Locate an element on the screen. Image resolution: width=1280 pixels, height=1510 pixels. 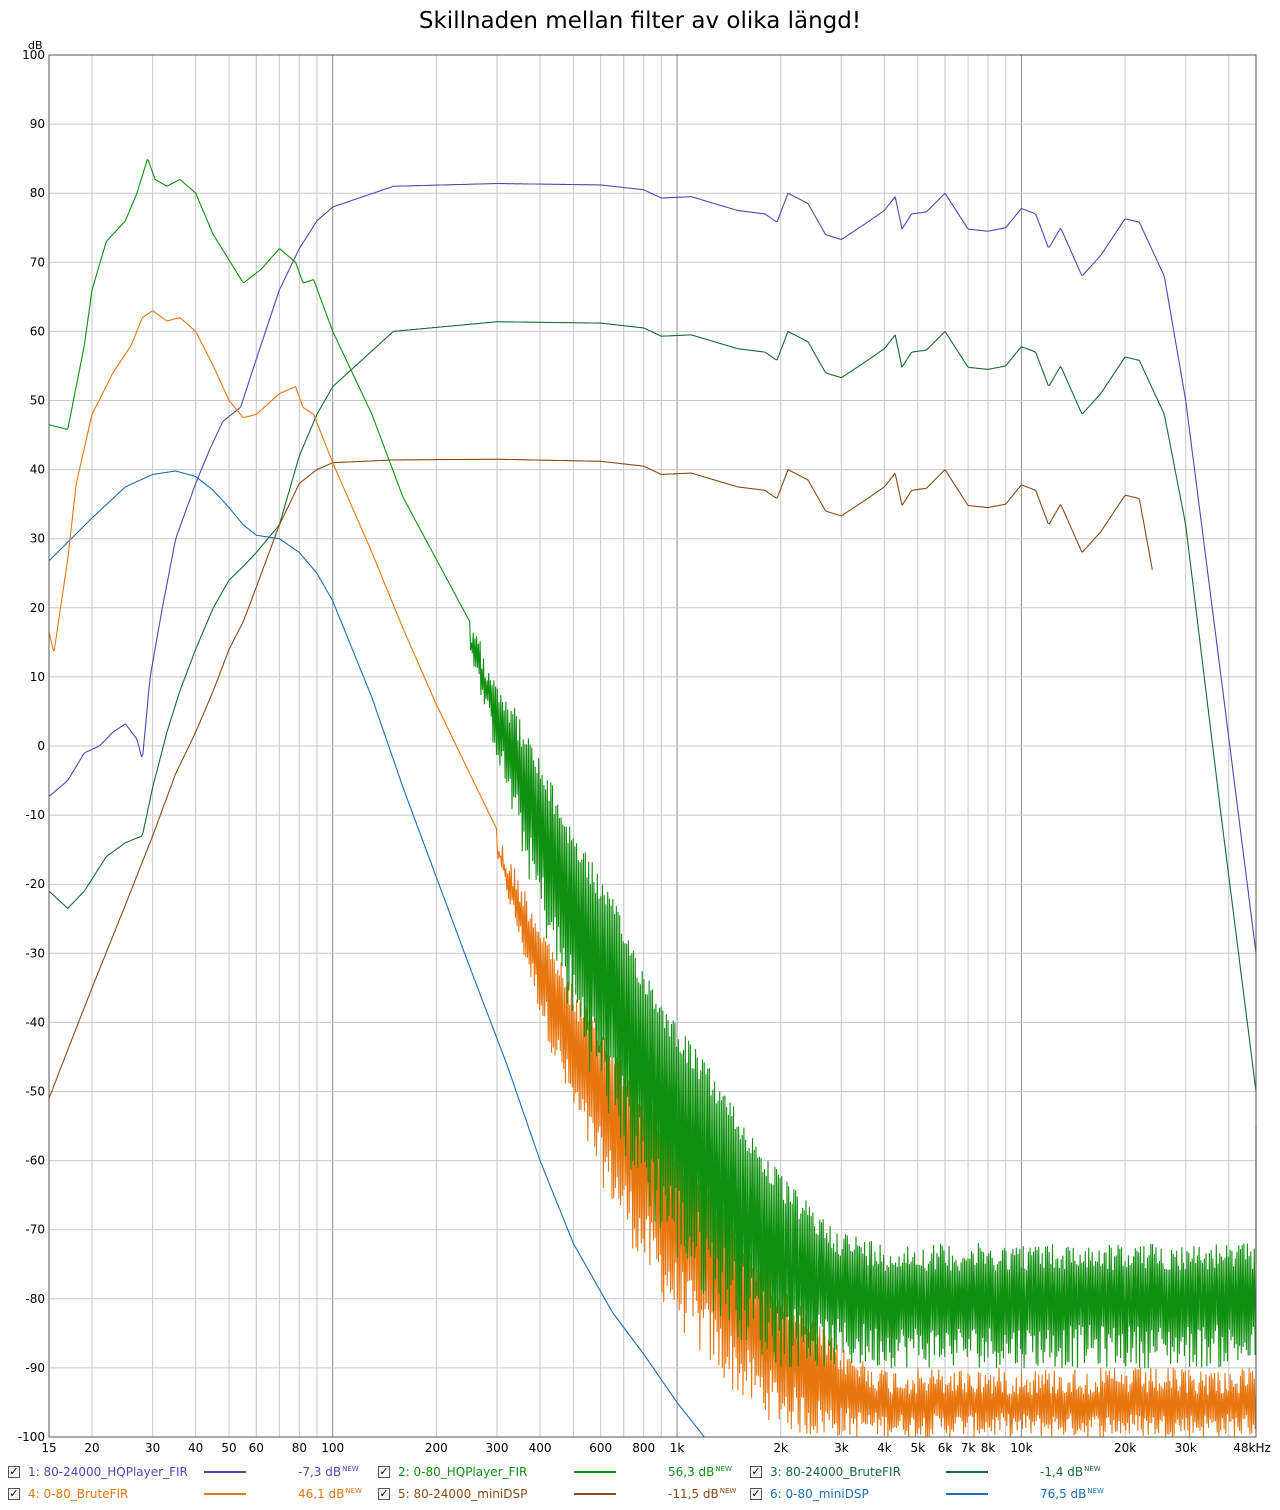
y-tick-label: -20 is located at coordinates (35, 884).